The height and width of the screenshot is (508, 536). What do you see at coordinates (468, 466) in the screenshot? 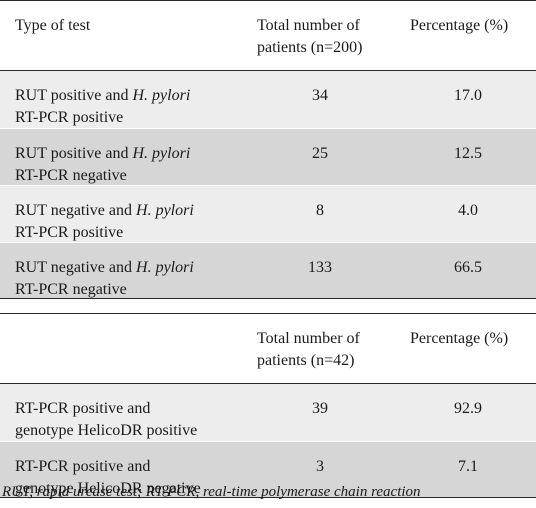
I see `row-percentage: 7.1` at bounding box center [468, 466].